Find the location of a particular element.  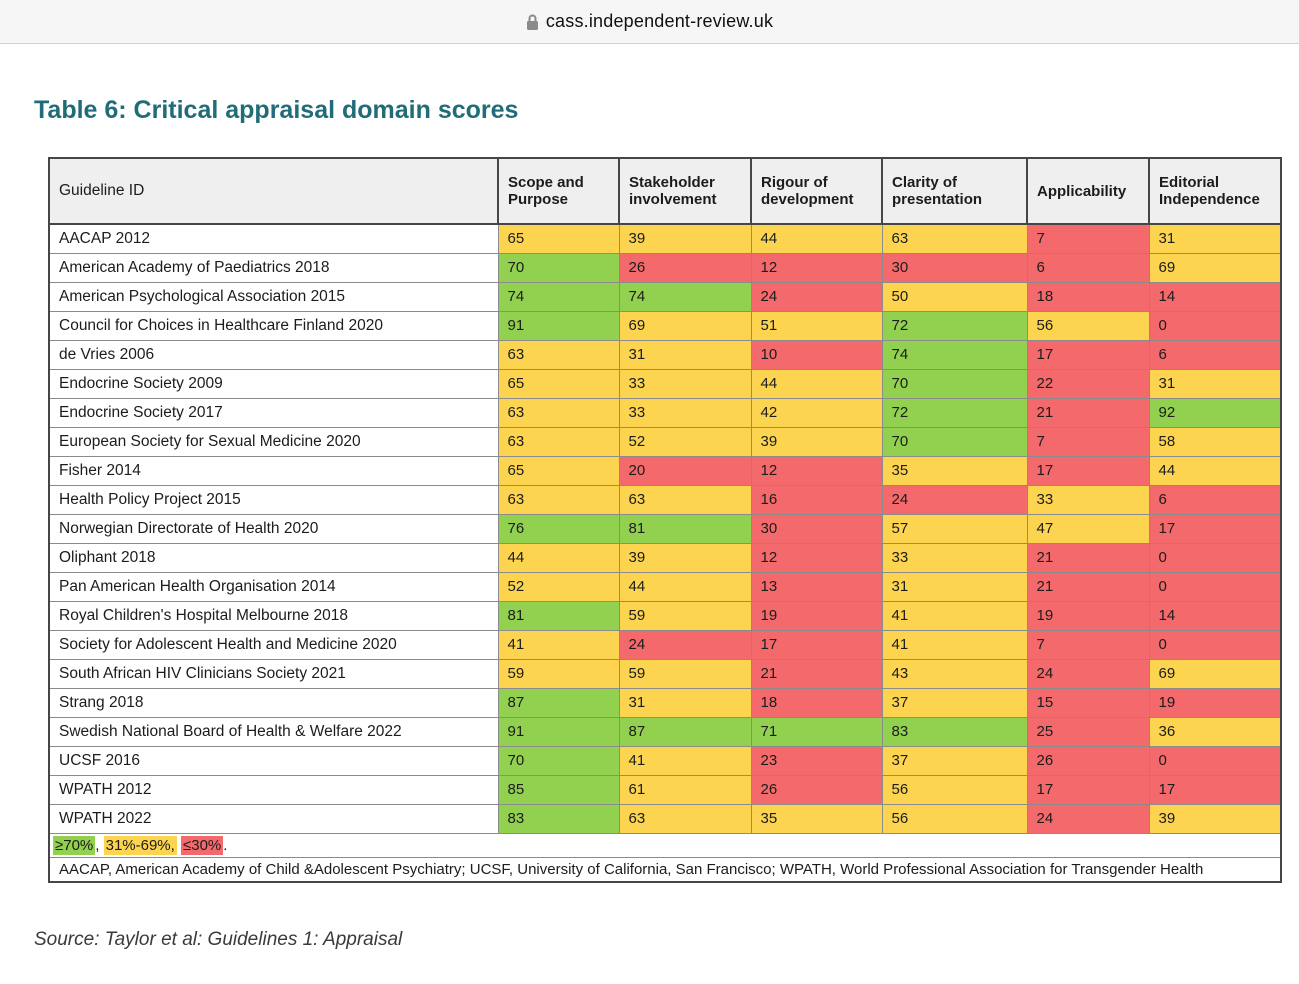

table-row: WPATH 2022 83 63 35 56 24 39 is located at coordinates (665, 818).